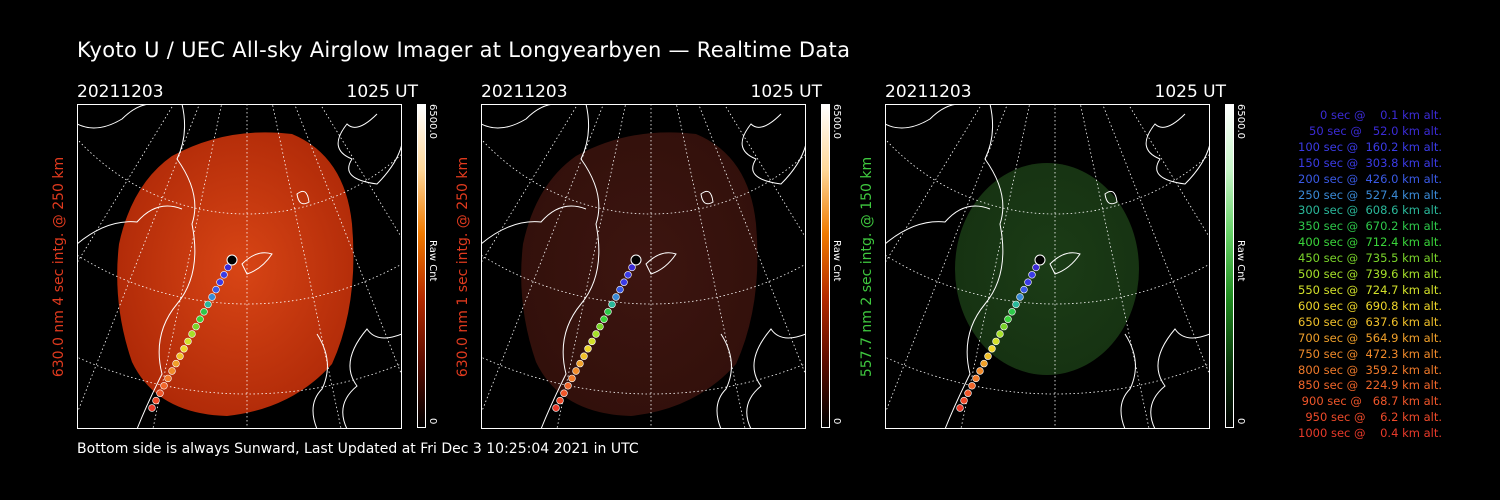  Describe the element at coordinates (1368, 305) in the screenshot. I see `legend-entry: 600 sec @ 690.8 km alt.` at that location.